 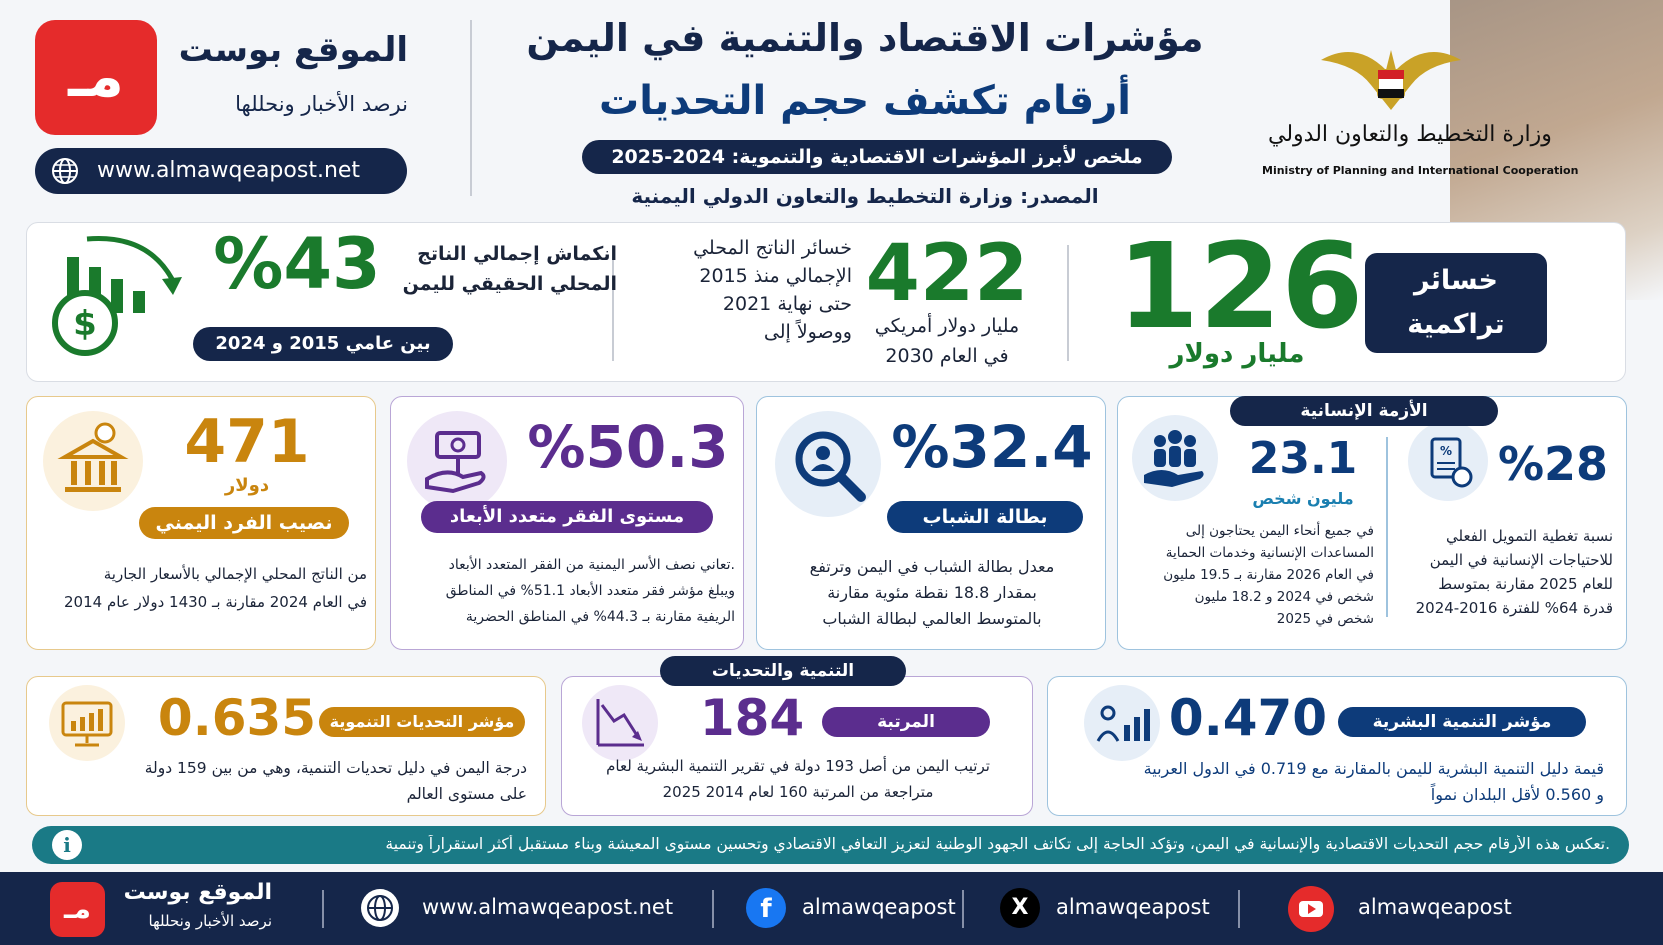 I want to click on footer-url: www.almawqeapost.net, so click(x=548, y=907).